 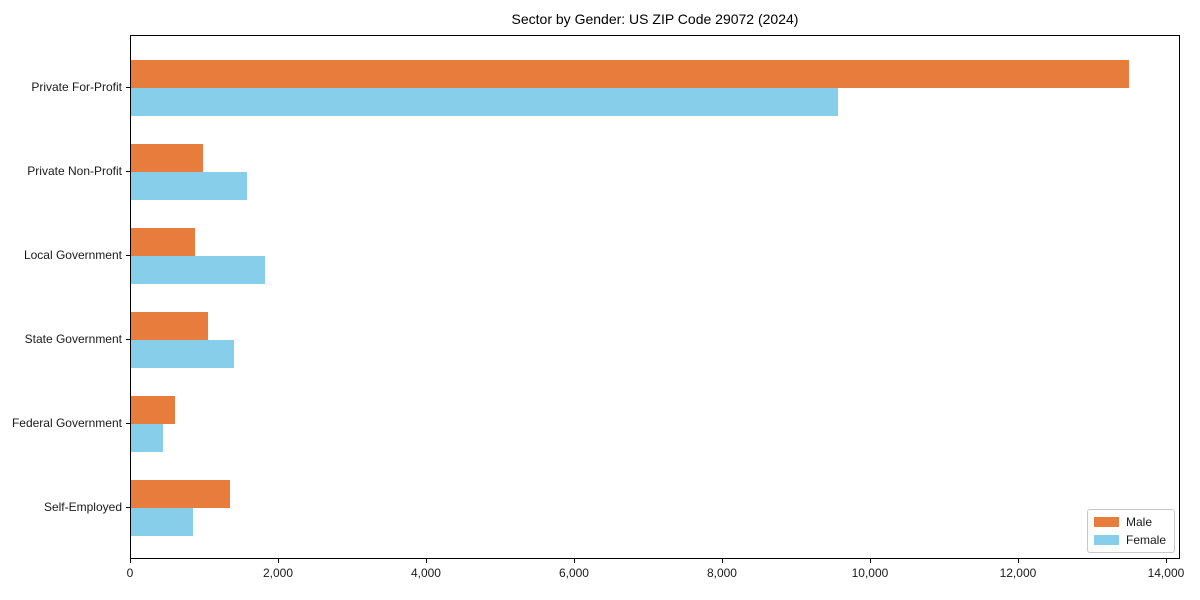 What do you see at coordinates (74, 170) in the screenshot?
I see `y-category-label: Private Non-Profit` at bounding box center [74, 170].